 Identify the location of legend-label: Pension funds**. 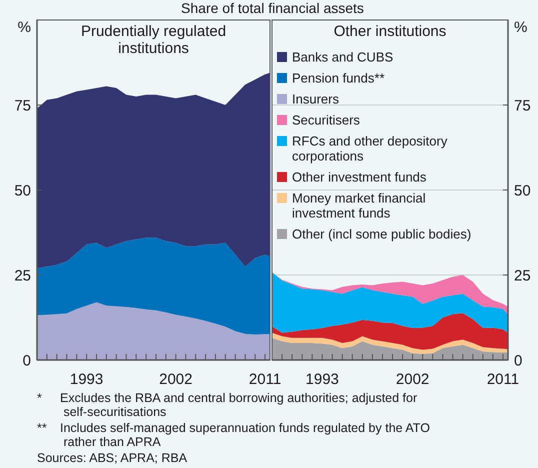
(338, 78).